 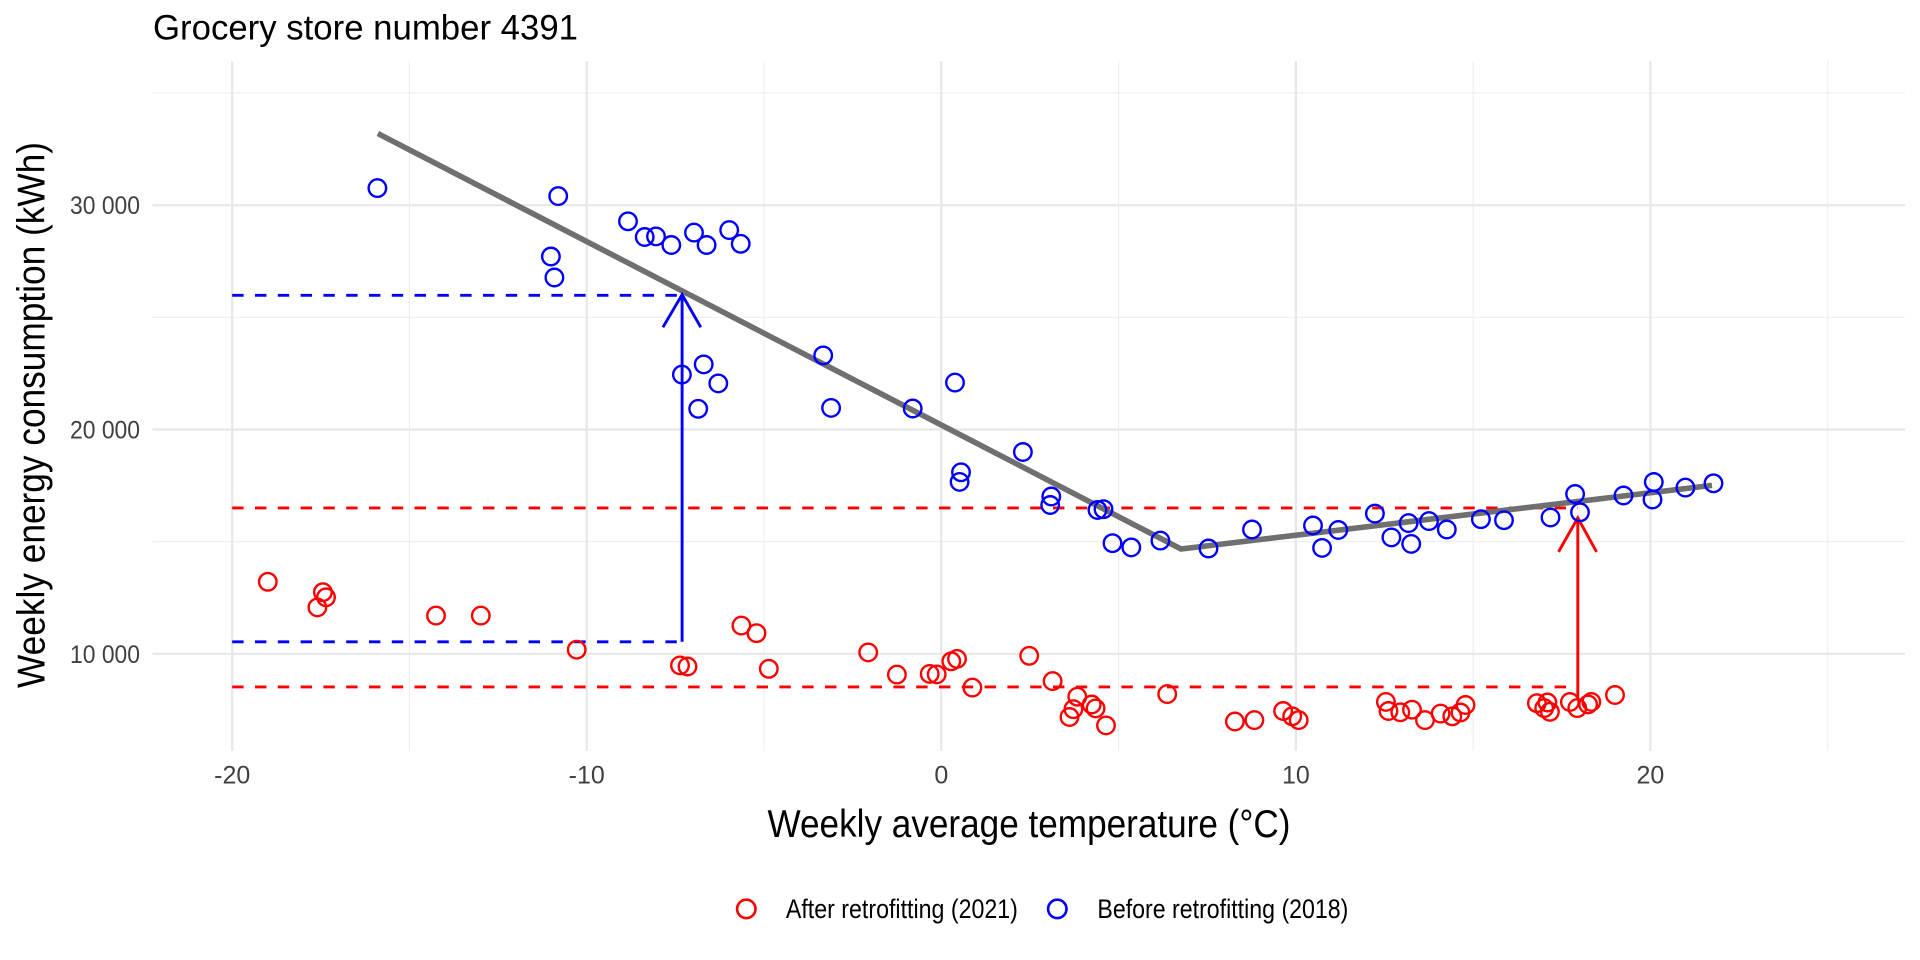 What do you see at coordinates (941, 776) in the screenshot?
I see `svg-text: 0` at bounding box center [941, 776].